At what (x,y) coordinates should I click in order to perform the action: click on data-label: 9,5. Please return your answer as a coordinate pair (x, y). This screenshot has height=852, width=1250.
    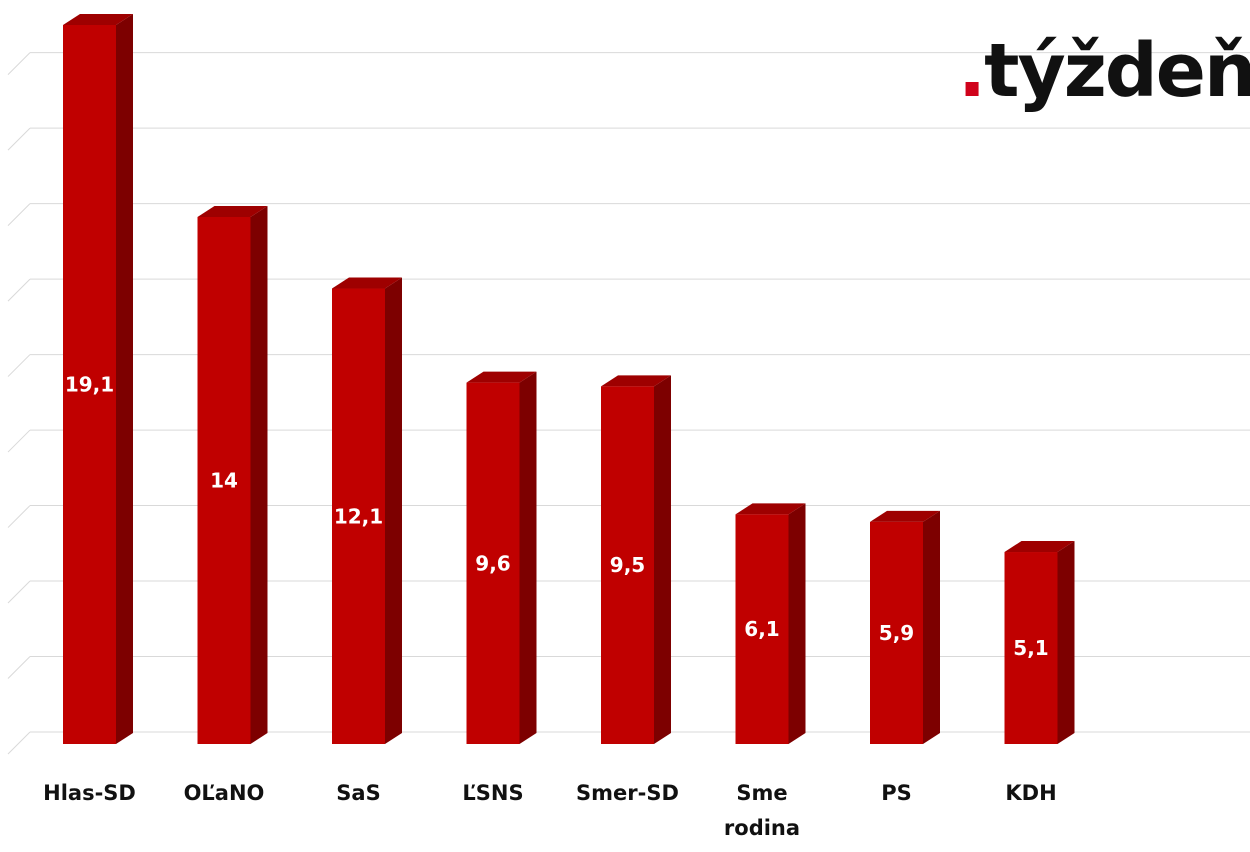
    Looking at the image, I should click on (627, 565).